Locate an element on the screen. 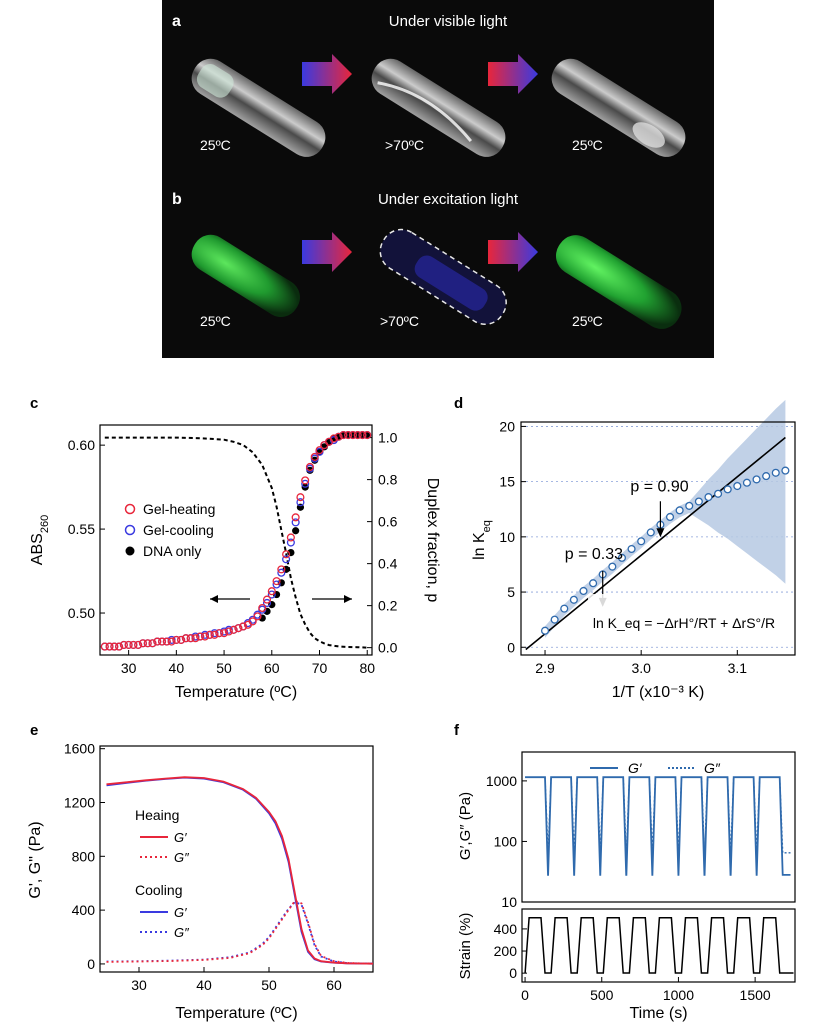 The width and height of the screenshot is (824, 1030). y-tick-label-e: 800 is located at coordinates (84, 856).